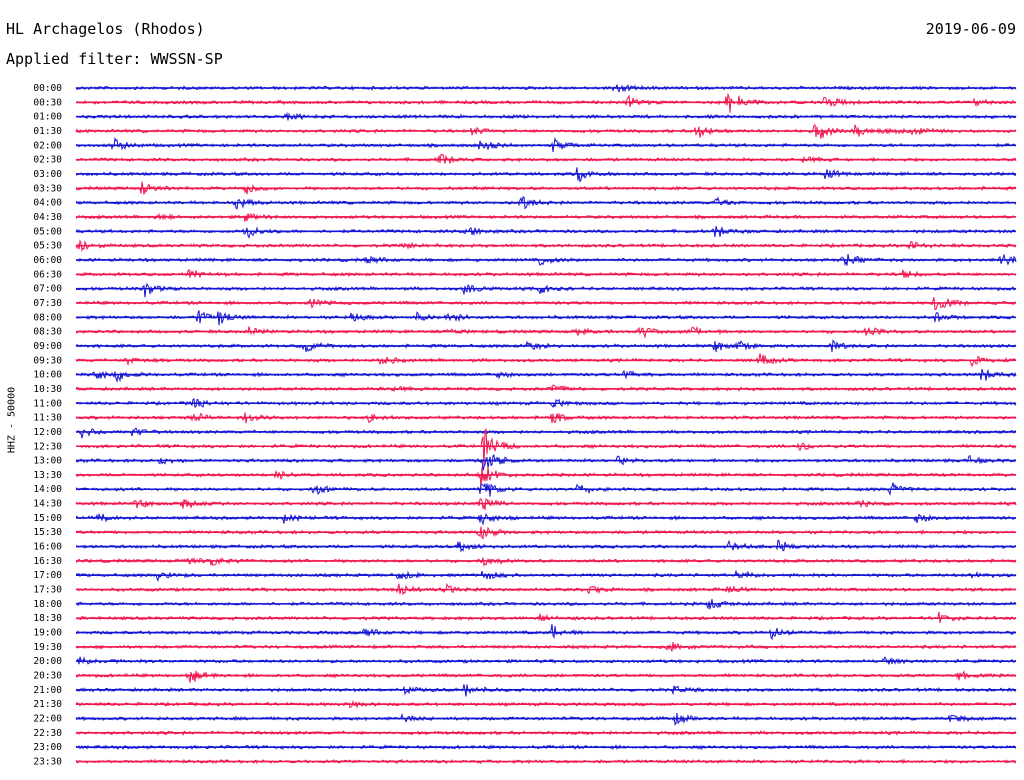  Describe the element at coordinates (47, 489) in the screenshot. I see `row-label: 14:00` at that location.